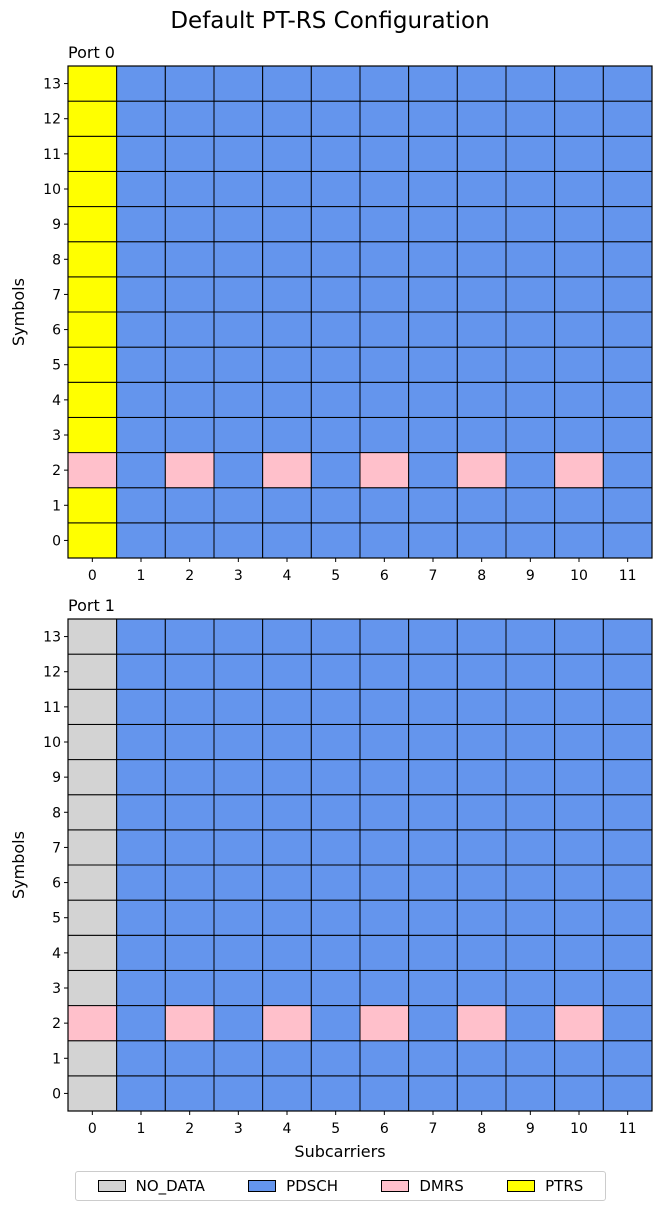 This screenshot has width=661, height=1211. I want to click on cell-1-sym12-sc9-pdsch, so click(530, 671).